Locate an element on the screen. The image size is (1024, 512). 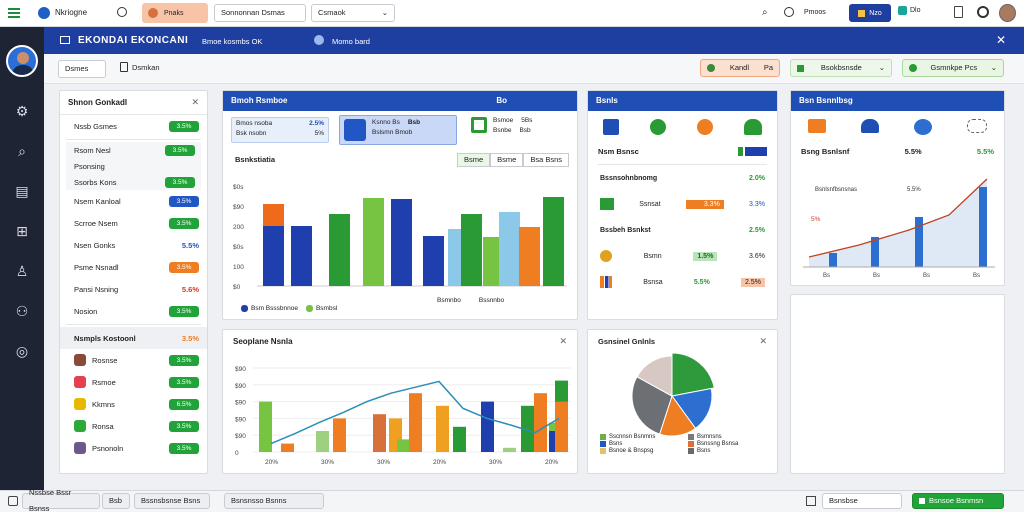
toolbar-right-btn-1: Kandl Pa is located at coordinates (740, 68).